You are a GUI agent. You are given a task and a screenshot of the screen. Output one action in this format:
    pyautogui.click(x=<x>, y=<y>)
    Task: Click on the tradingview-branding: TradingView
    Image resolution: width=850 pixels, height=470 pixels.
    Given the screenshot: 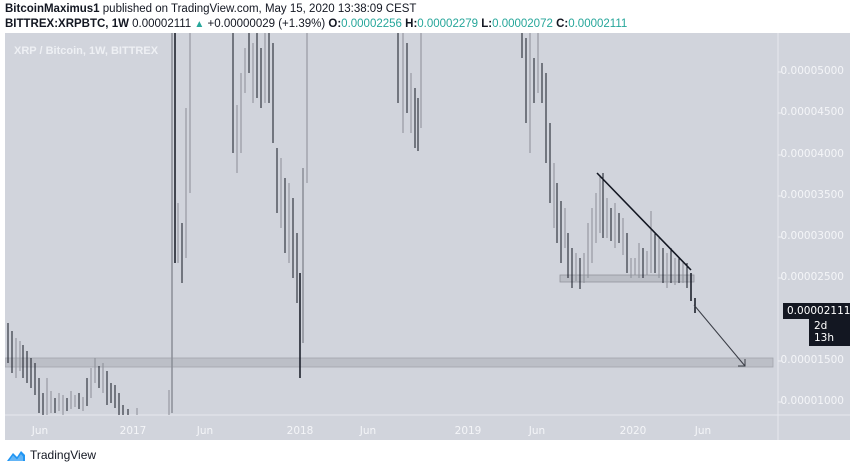 What is the action you would take?
    pyautogui.click(x=51, y=455)
    